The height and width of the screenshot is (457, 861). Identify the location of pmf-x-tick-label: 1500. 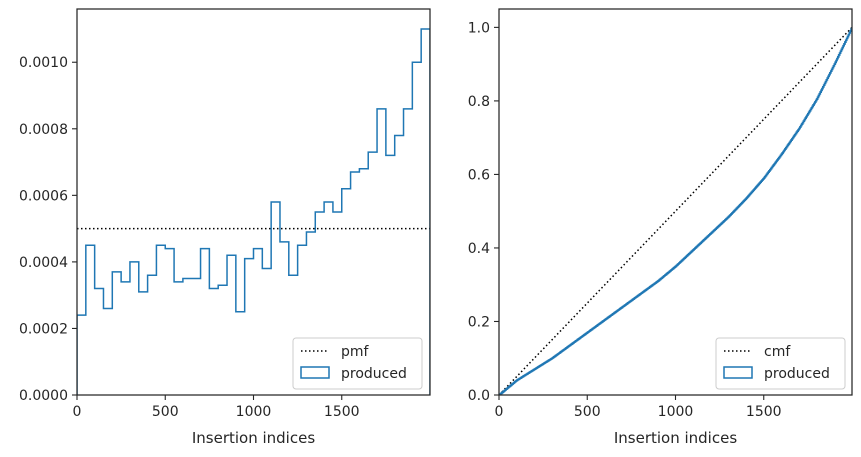
(342, 412).